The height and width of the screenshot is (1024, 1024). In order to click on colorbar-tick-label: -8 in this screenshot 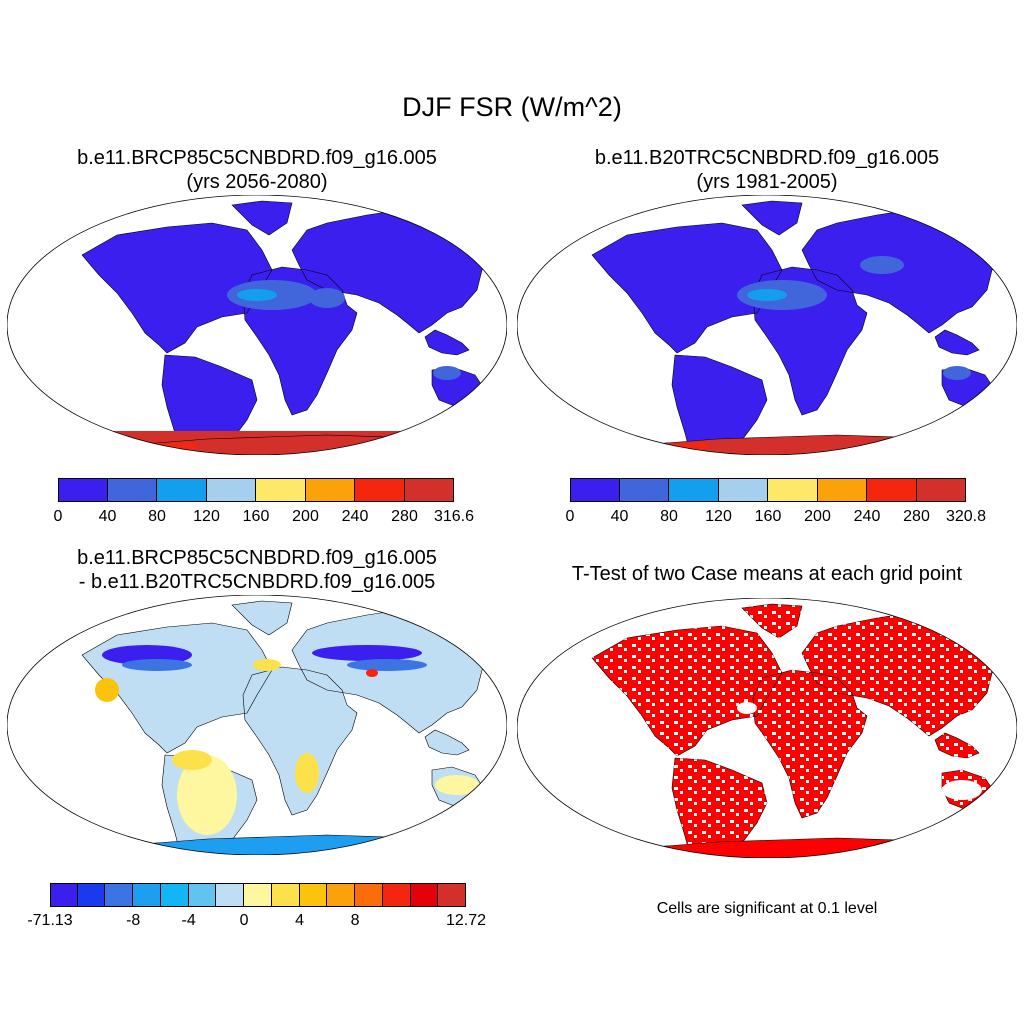, I will do `click(133, 920)`.